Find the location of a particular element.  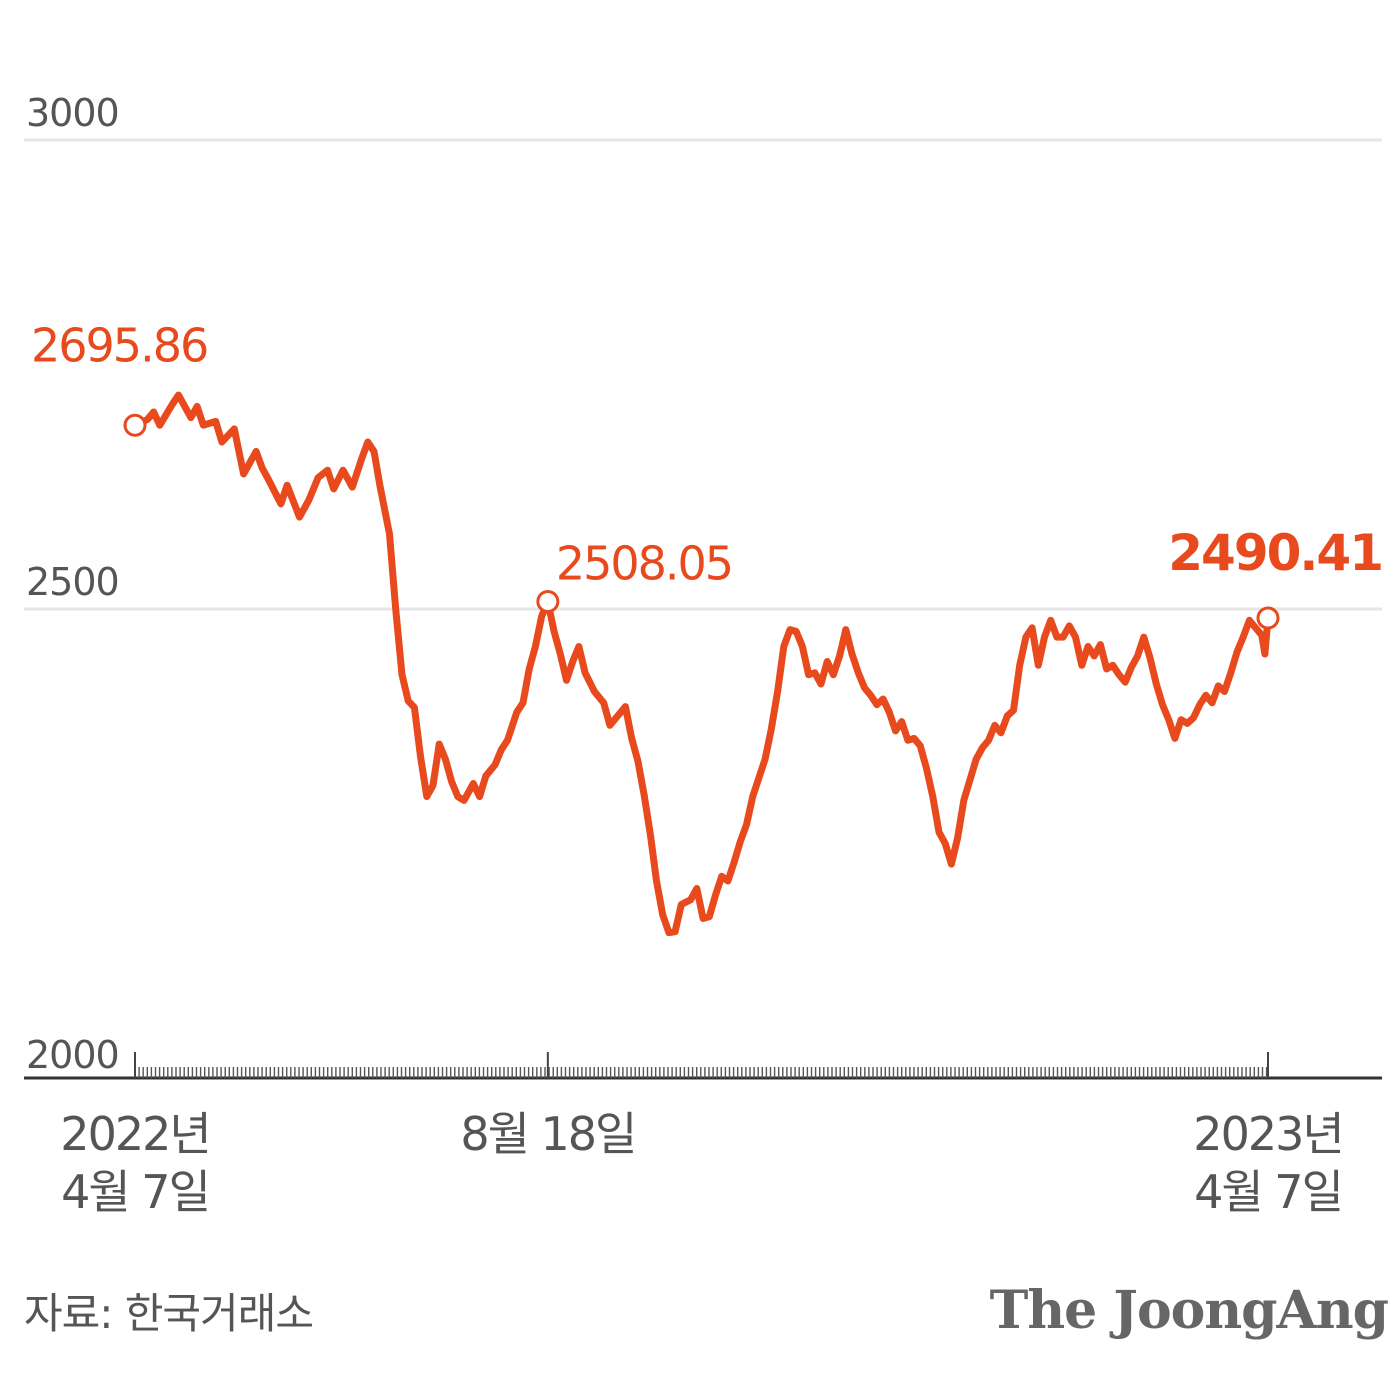

annotation-label-2: 2490.41 is located at coordinates (1275, 553).